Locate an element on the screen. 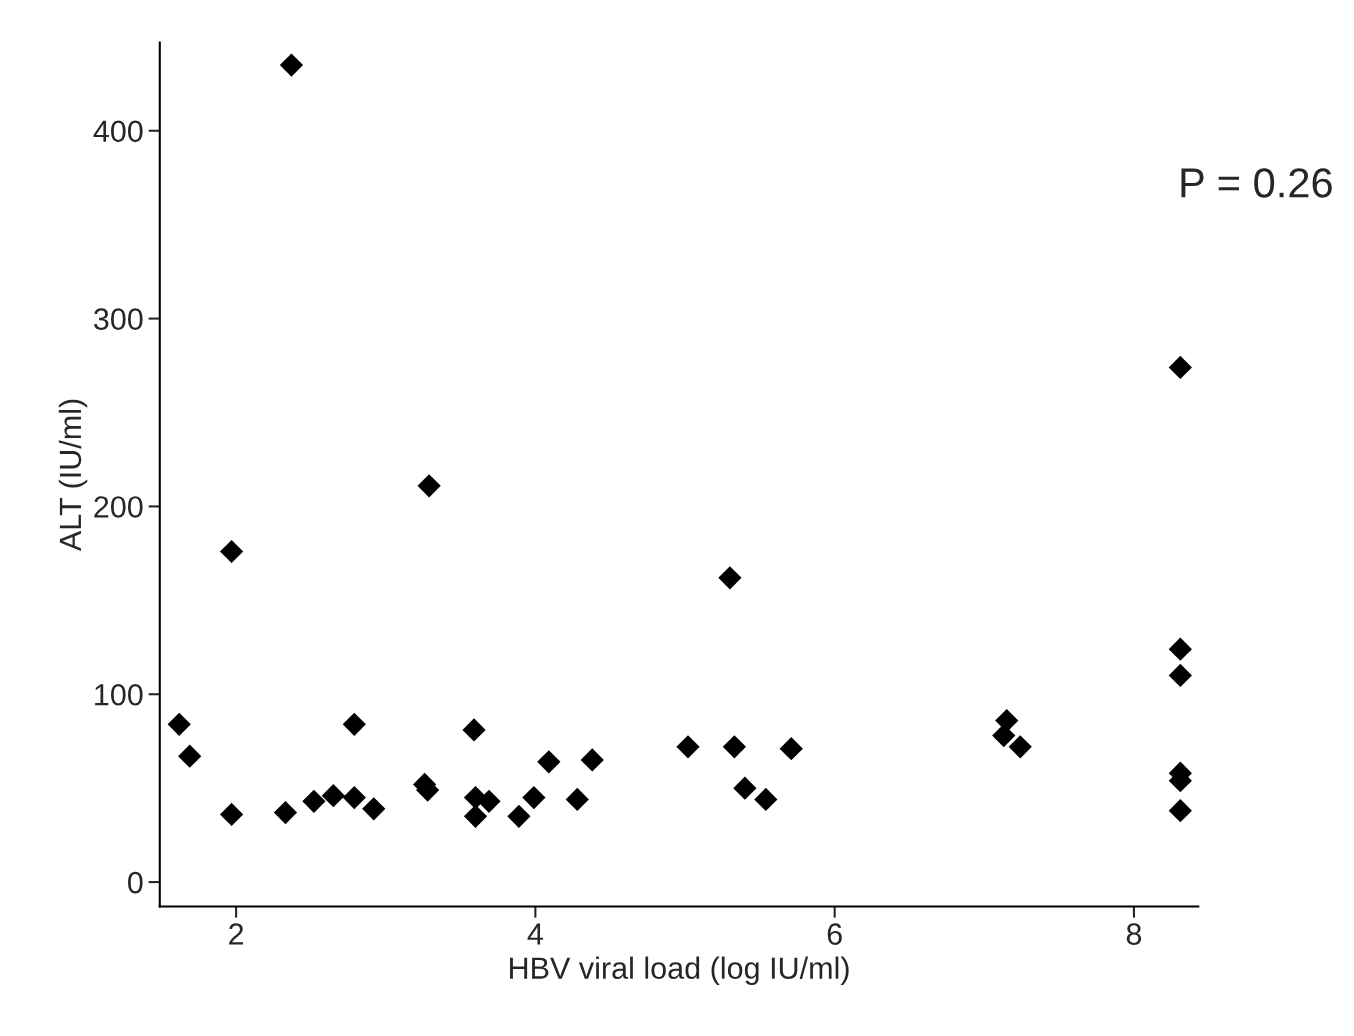 This screenshot has width=1354, height=1036. y-tick-label: 0 is located at coordinates (135, 882).